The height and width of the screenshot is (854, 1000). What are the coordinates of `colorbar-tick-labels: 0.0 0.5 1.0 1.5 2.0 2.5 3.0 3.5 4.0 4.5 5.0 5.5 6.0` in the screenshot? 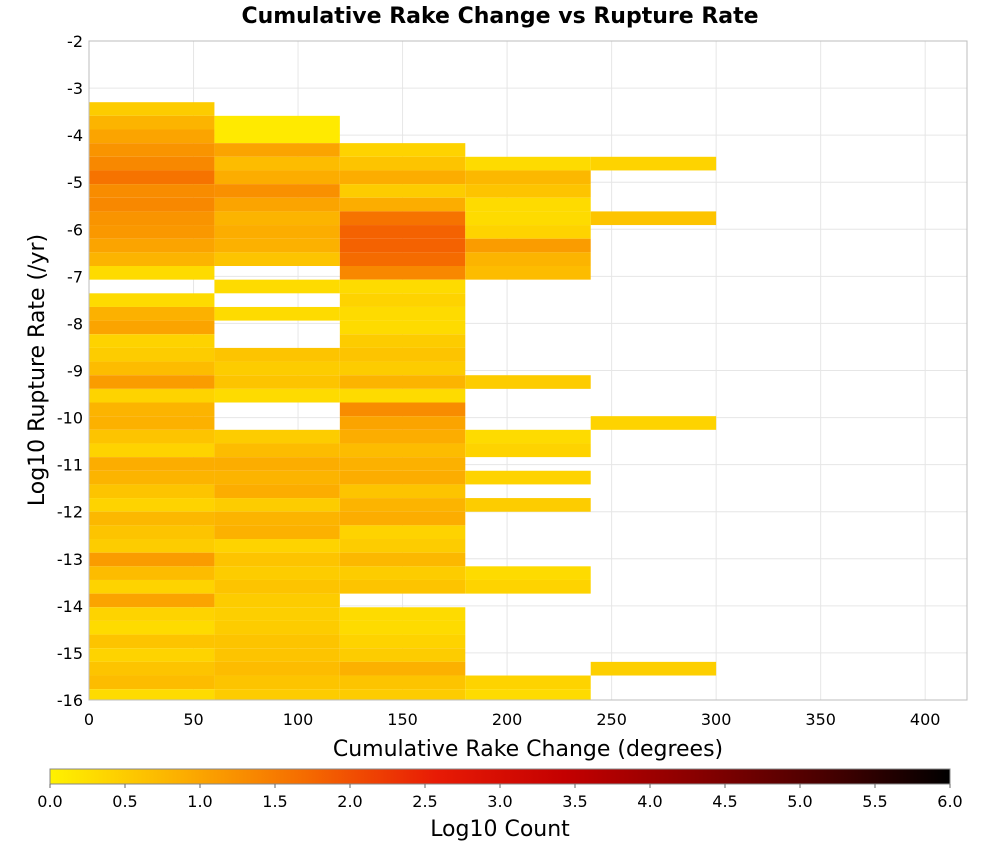 It's located at (500, 797).